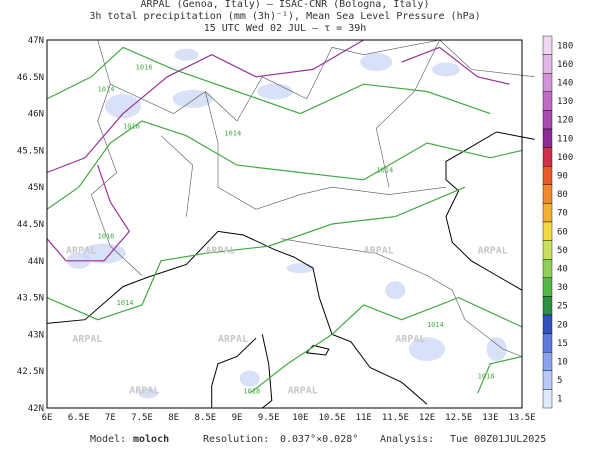  Describe the element at coordinates (559, 400) in the screenshot. I see `colorbar-label: 1` at that location.